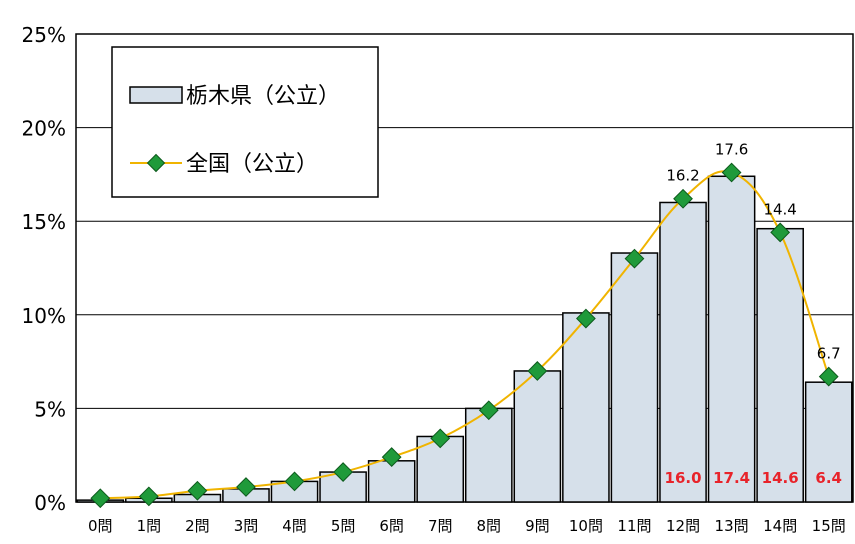 Image resolution: width=855 pixels, height=544 pixels. Describe the element at coordinates (44, 35) in the screenshot. I see `y-tick-label: 25%` at that location.